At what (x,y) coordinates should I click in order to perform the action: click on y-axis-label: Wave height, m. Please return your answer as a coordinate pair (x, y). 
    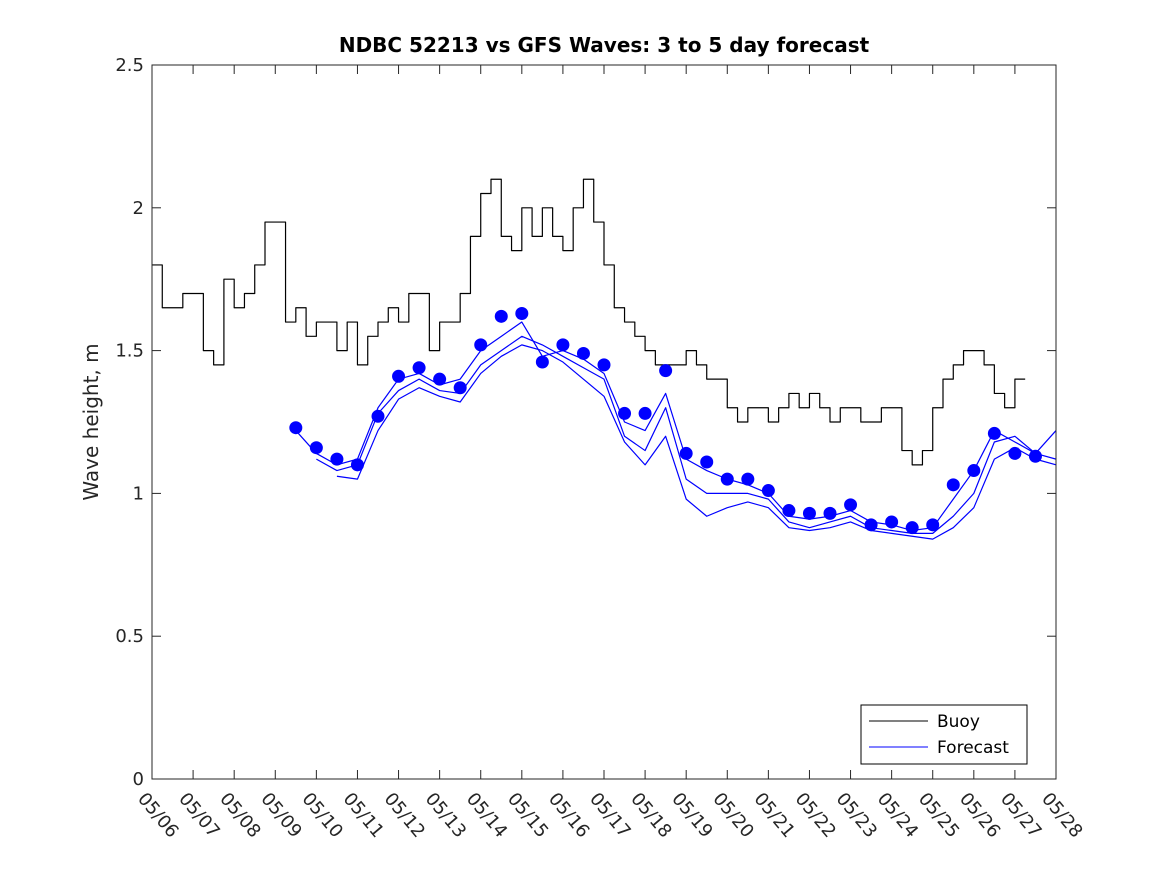
    Looking at the image, I should click on (91, 421).